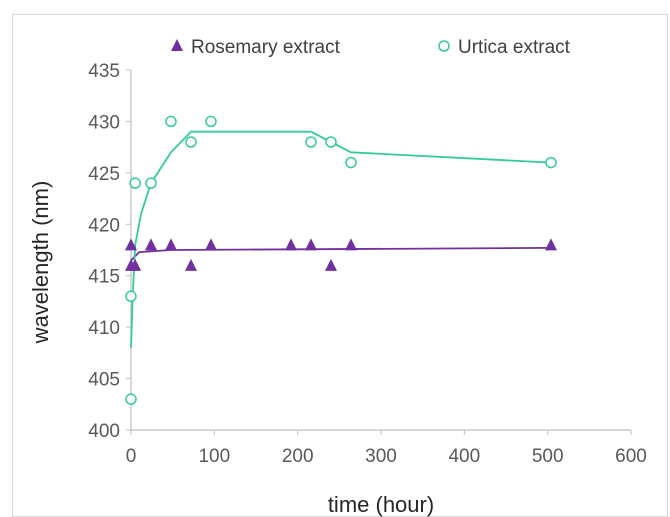  Describe the element at coordinates (40, 263) in the screenshot. I see `y-axis-title: wavelength (nm)` at that location.